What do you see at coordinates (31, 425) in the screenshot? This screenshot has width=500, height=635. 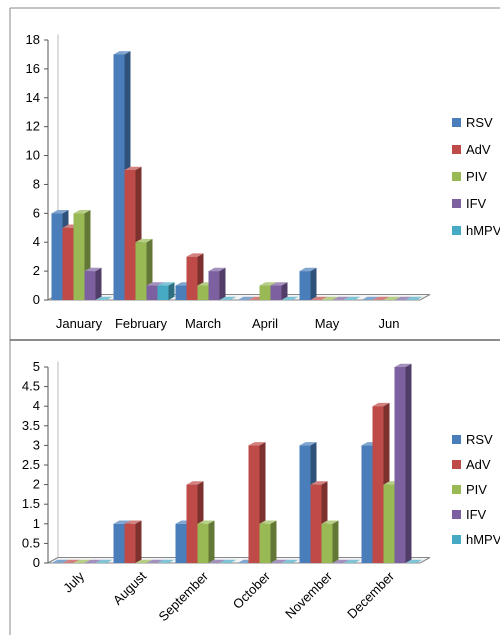 I see `y-tick-label: 3.5` at bounding box center [31, 425].